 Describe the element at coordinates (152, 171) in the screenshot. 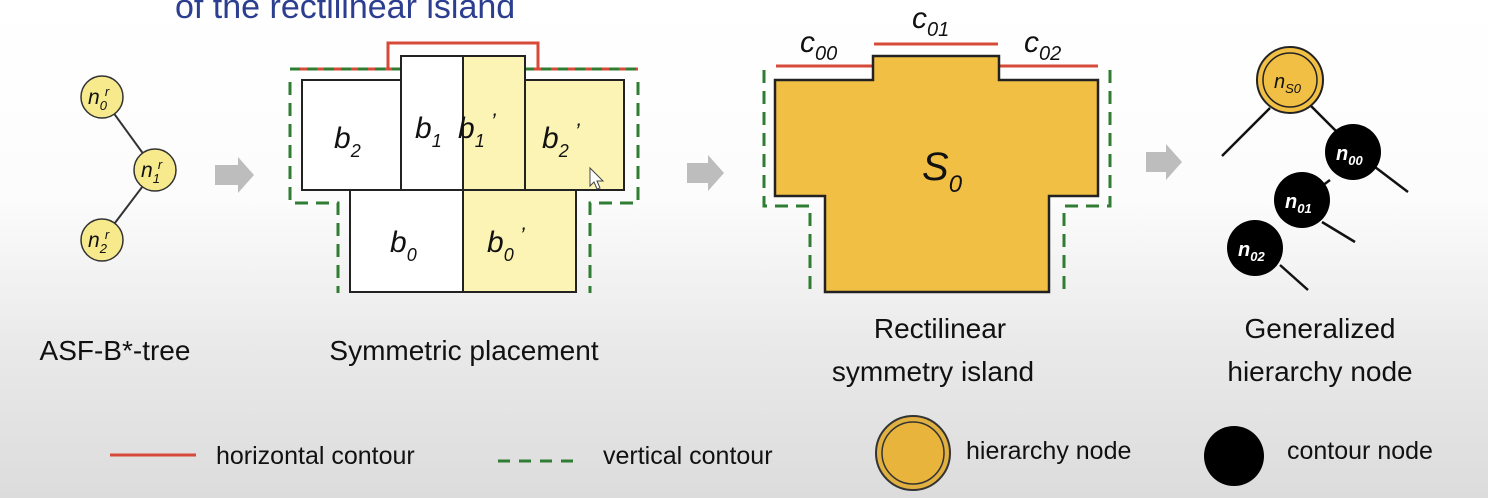

I see `svg-text: n1r` at that location.